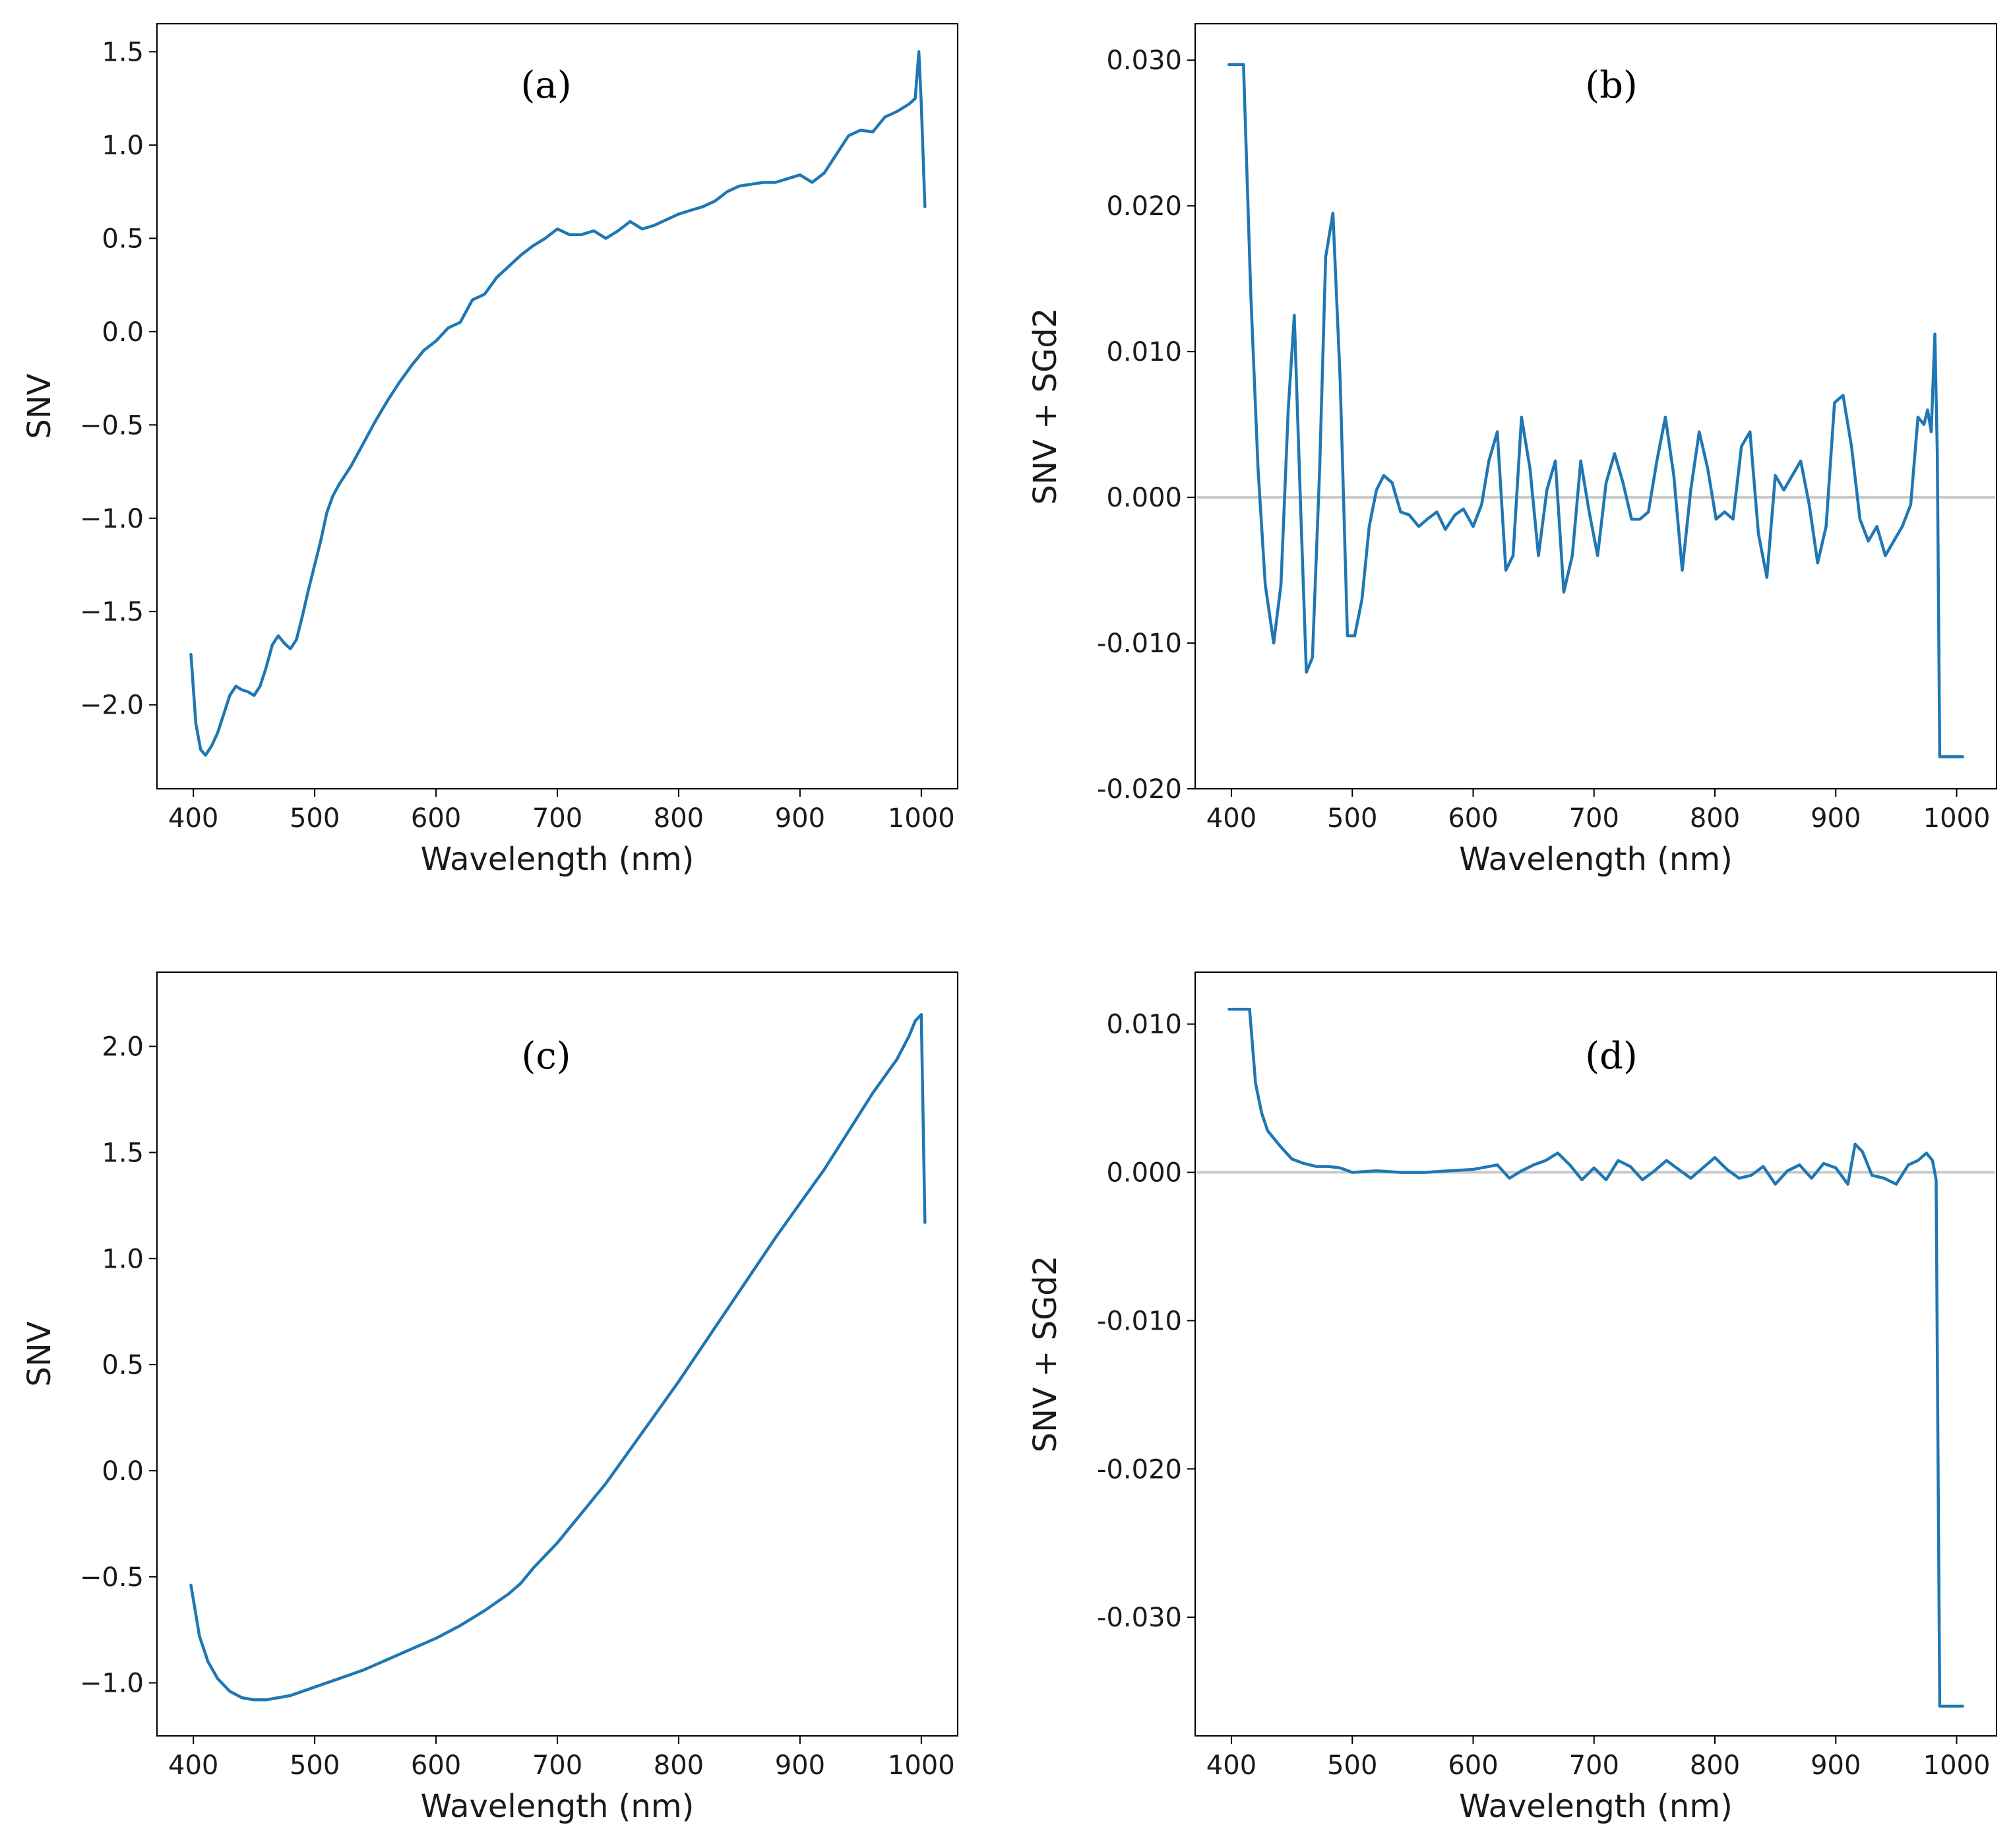  What do you see at coordinates (1595, 410) in the screenshot?
I see `series-line-b` at bounding box center [1595, 410].